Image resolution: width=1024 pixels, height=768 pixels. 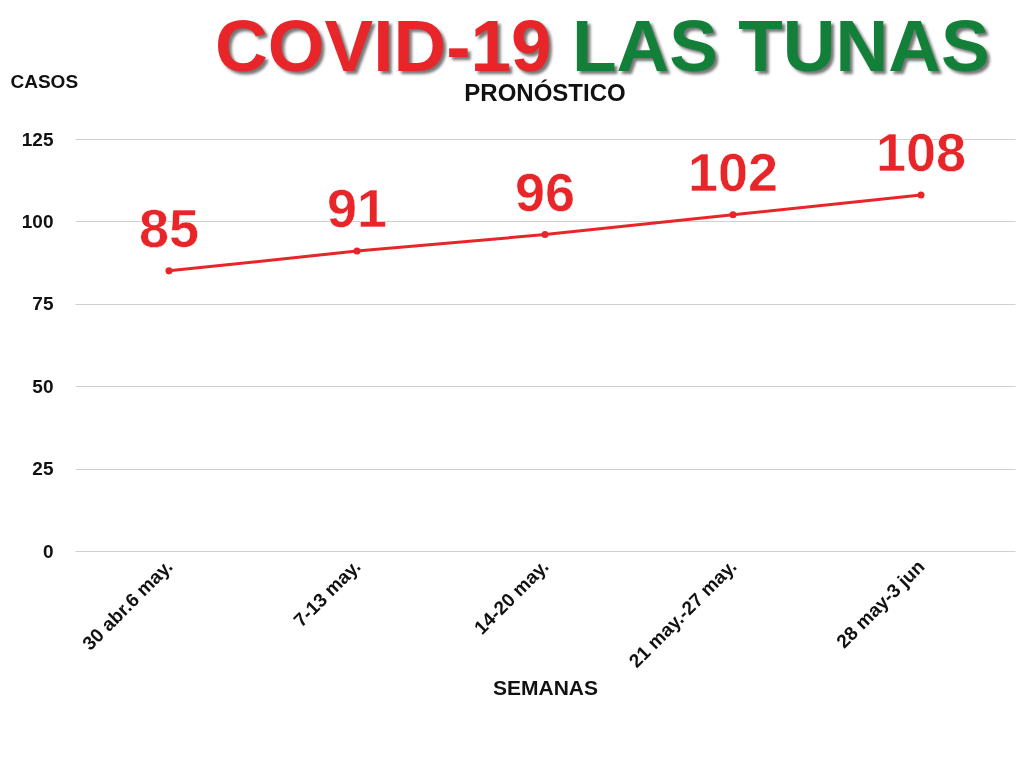 What do you see at coordinates (733, 171) in the screenshot?
I see `data-label: 102` at bounding box center [733, 171].